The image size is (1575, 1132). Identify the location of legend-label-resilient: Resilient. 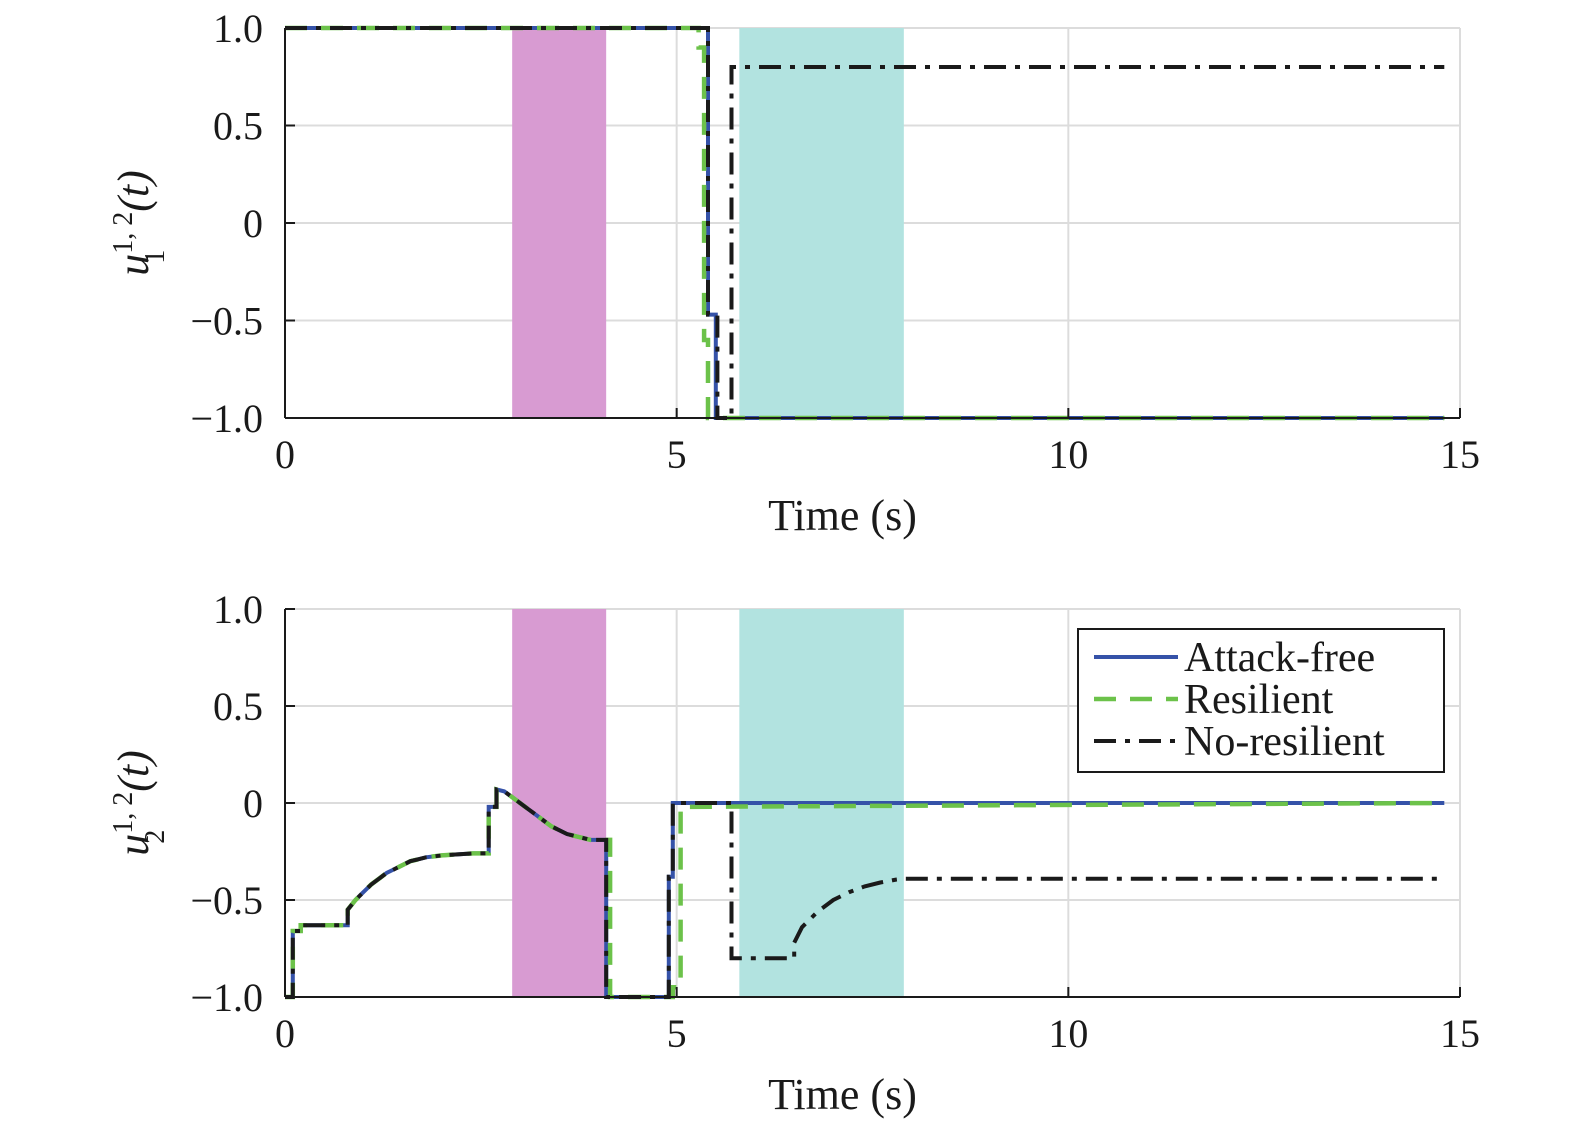
(1259, 700).